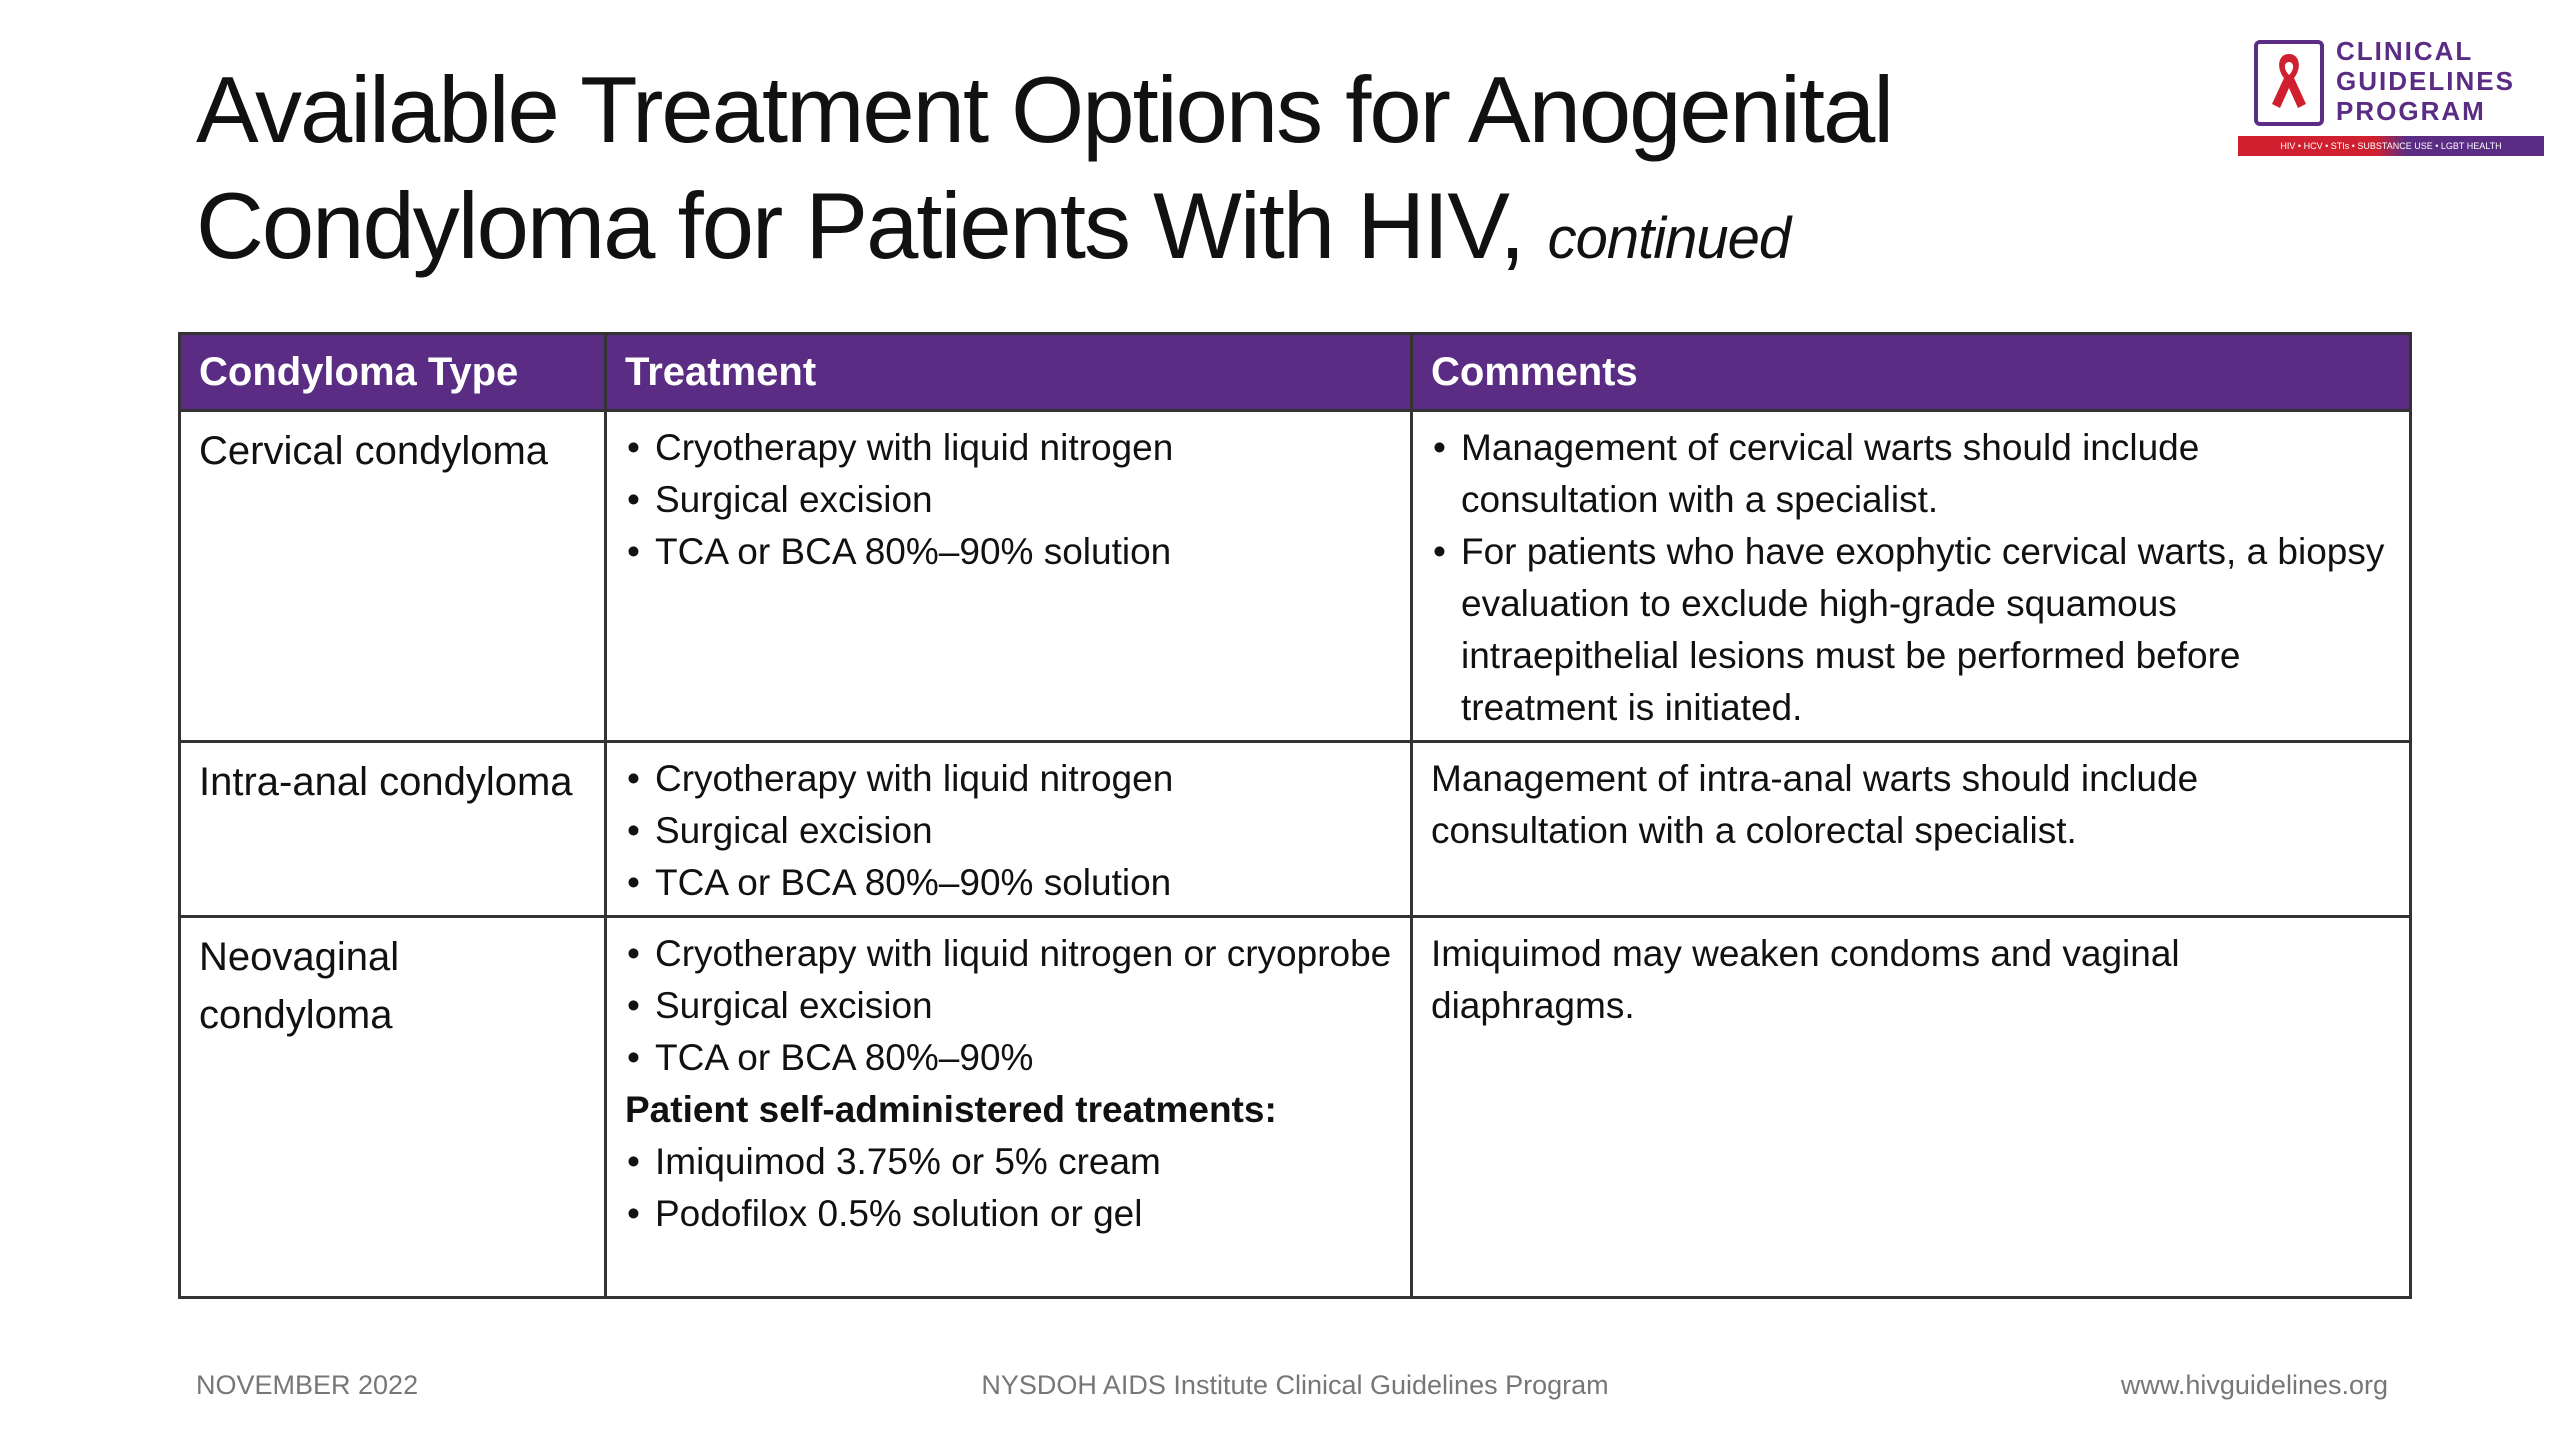 Image resolution: width=2560 pixels, height=1440 pixels. I want to click on title-suffix: continued, so click(1669, 238).